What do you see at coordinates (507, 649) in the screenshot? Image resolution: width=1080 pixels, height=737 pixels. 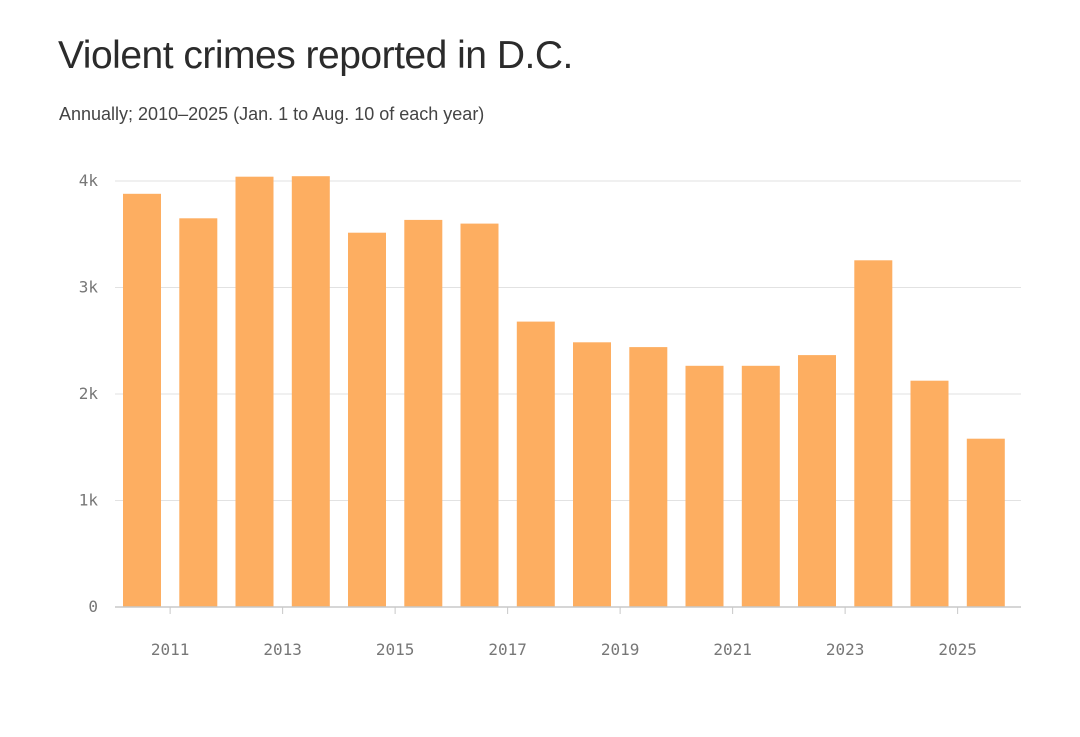 I see `x-tick-label-2017: 2017` at bounding box center [507, 649].